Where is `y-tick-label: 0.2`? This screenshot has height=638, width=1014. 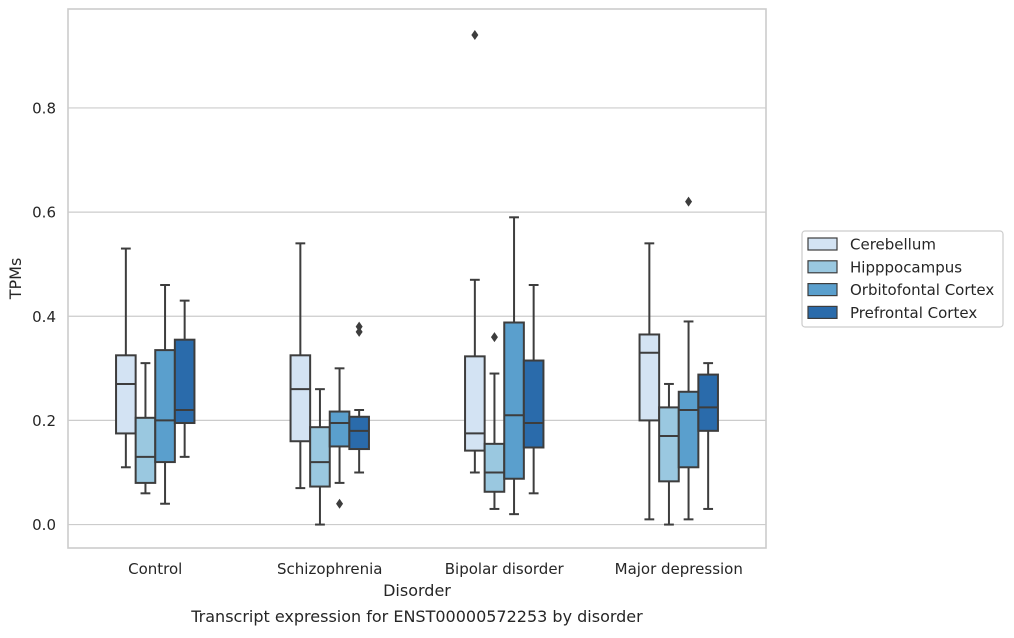 y-tick-label: 0.2 is located at coordinates (44, 421).